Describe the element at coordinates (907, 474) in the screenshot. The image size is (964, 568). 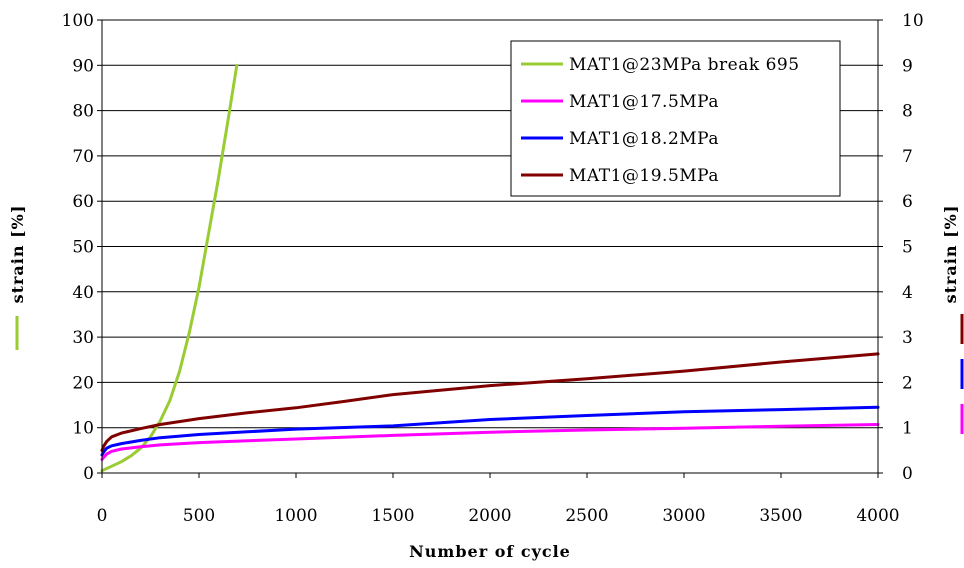
I see `right-y-tick-label-0: 0` at that location.